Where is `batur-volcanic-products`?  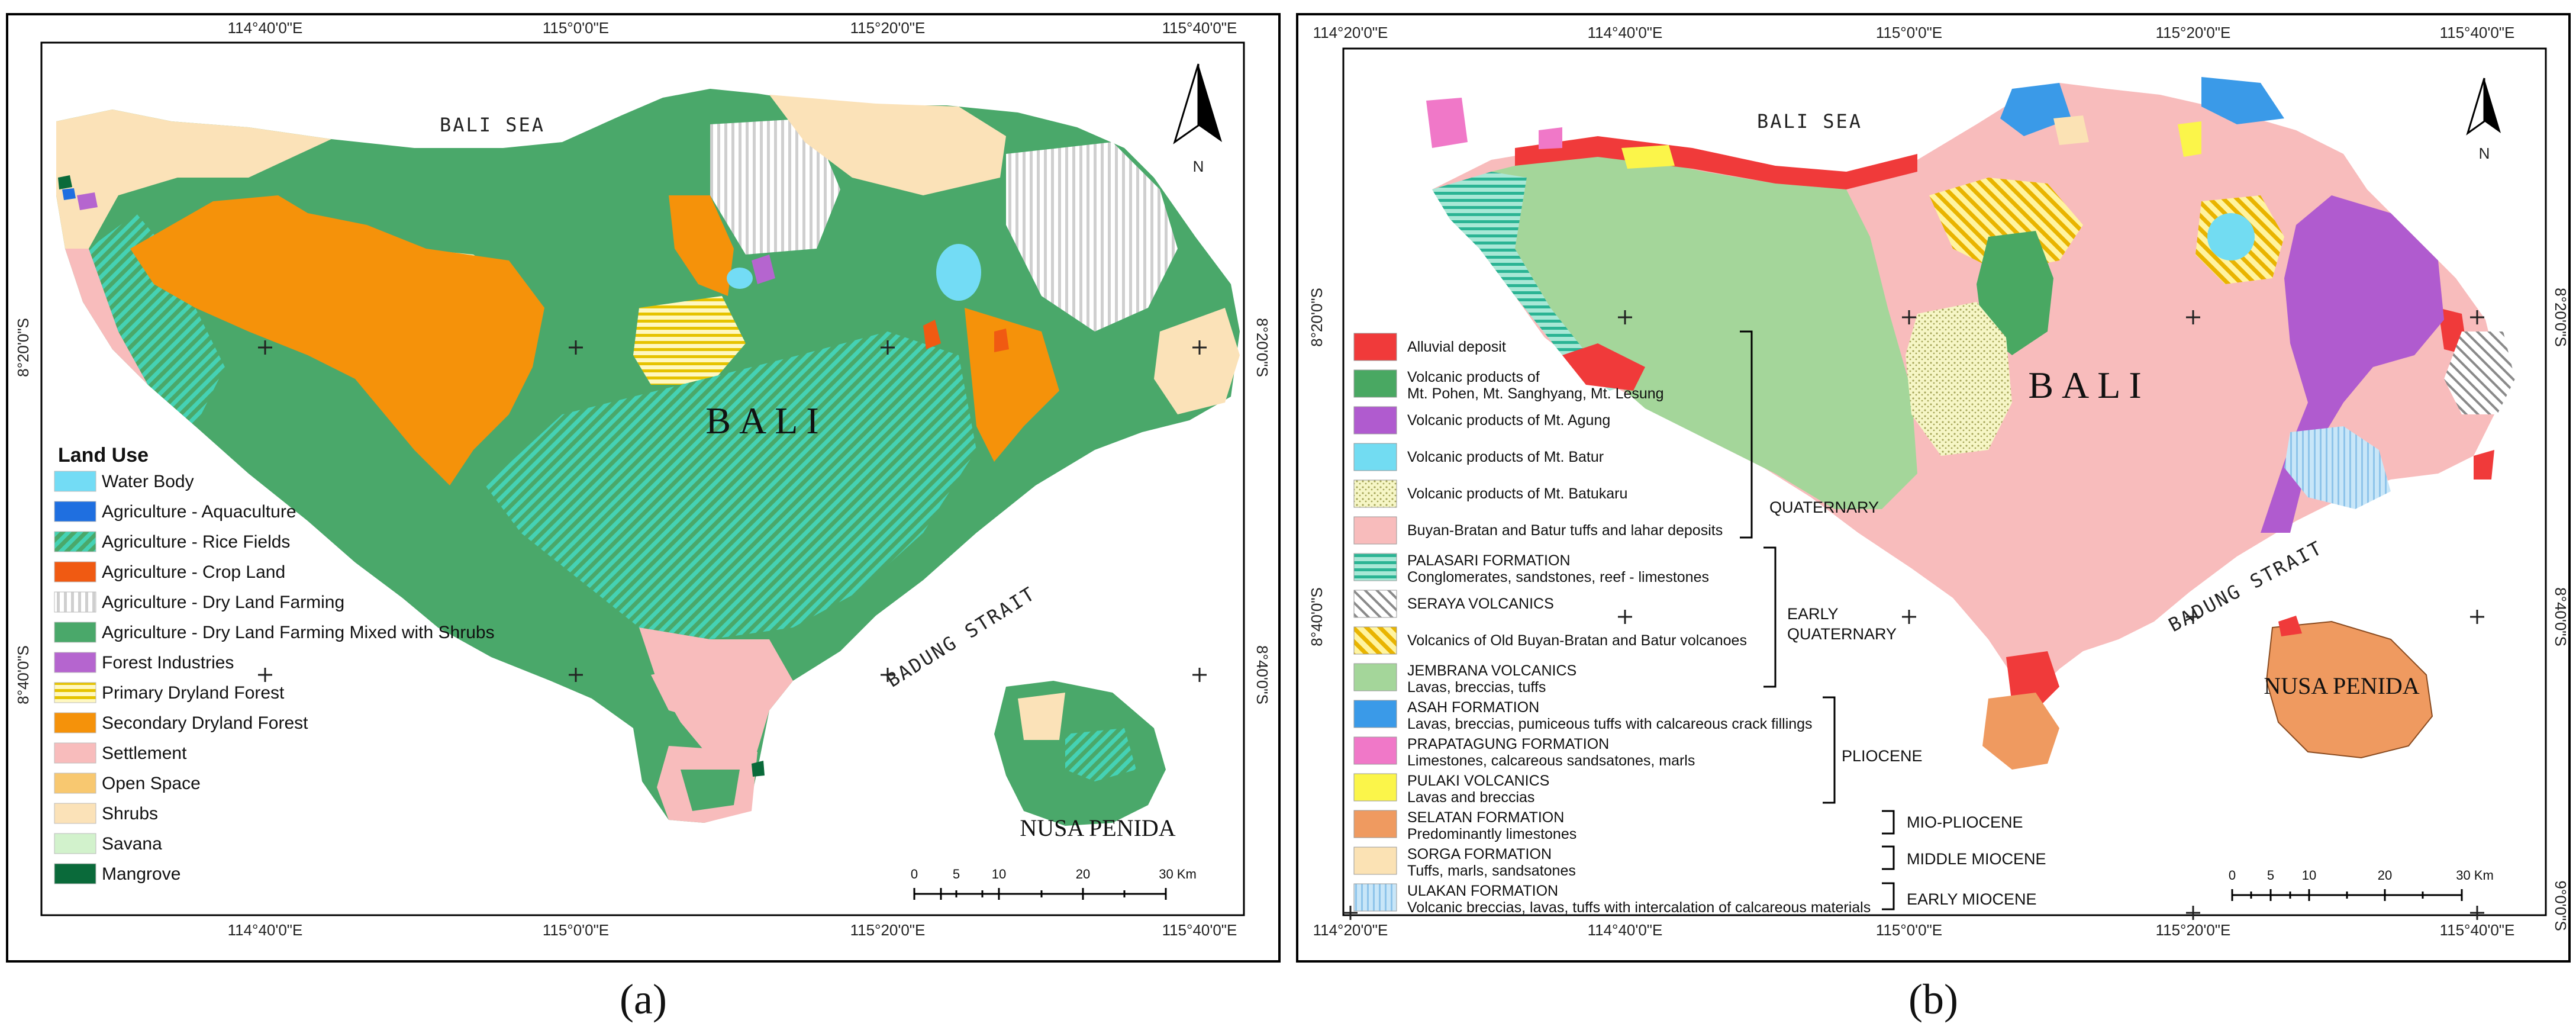 batur-volcanic-products is located at coordinates (2231, 236).